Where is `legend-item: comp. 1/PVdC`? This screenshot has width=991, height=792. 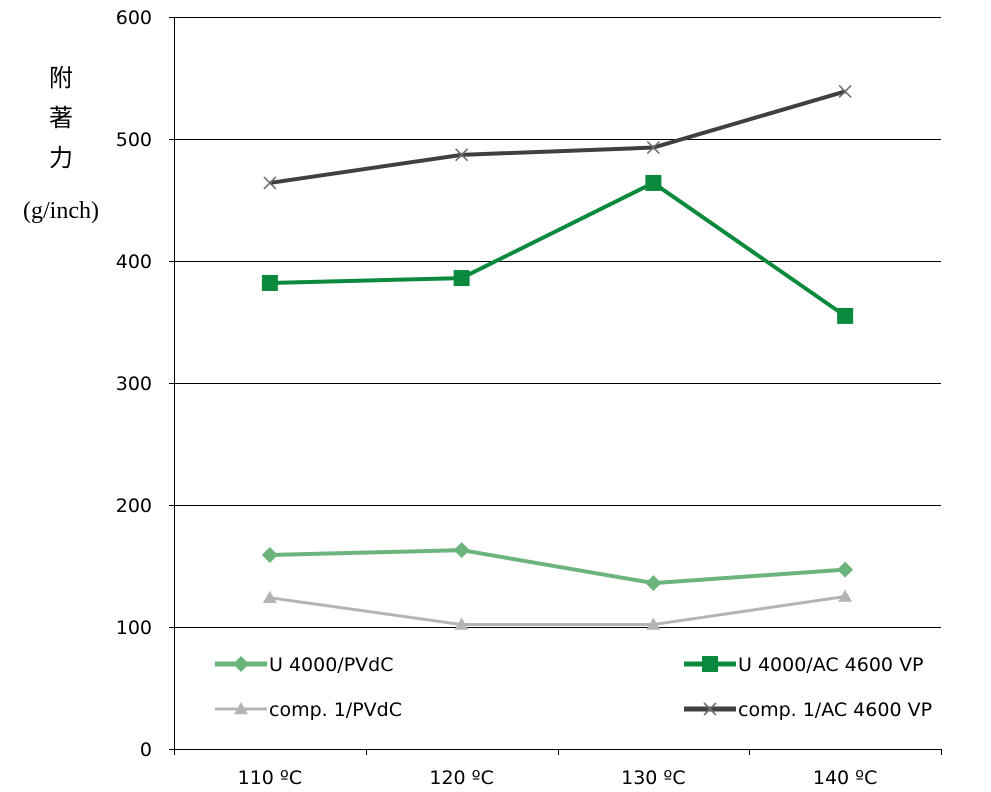 legend-item: comp. 1/PVdC is located at coordinates (308, 710).